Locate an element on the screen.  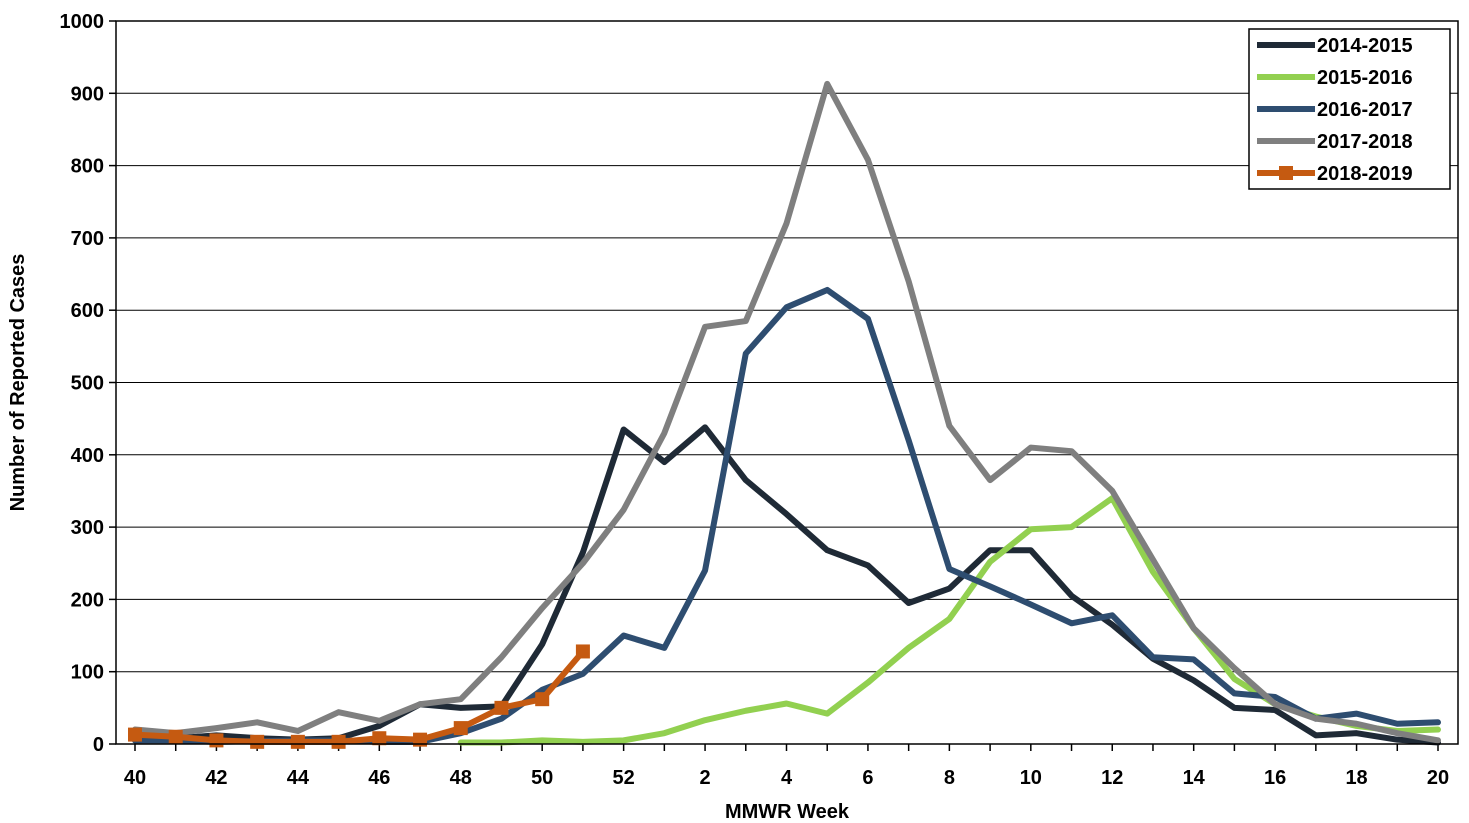
legend-item: 2018-2019 is located at coordinates (1335, 174).